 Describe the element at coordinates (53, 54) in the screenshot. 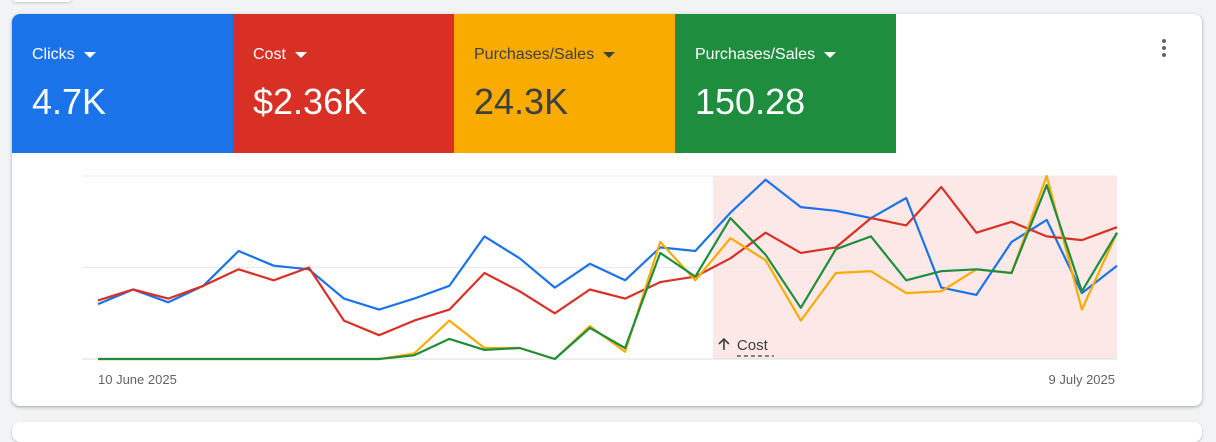

I see `metric-label: Clicks` at that location.